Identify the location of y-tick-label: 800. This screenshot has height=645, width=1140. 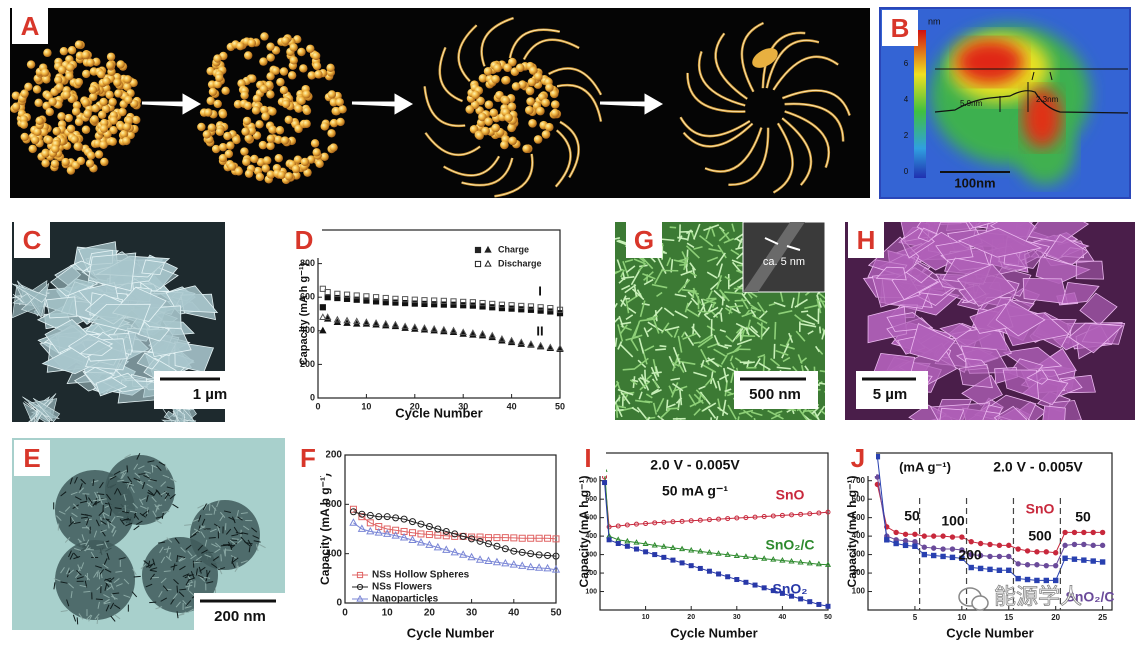
(333, 504).